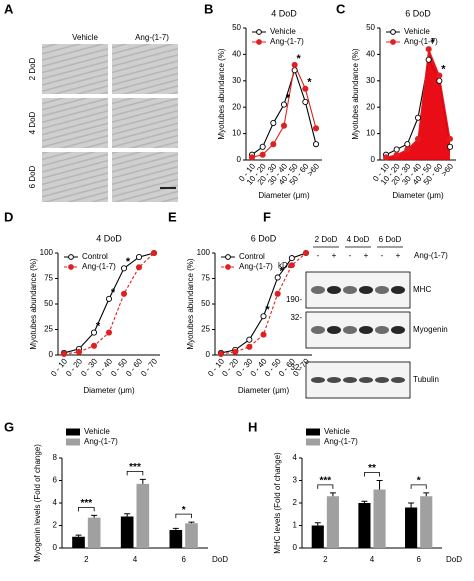 This screenshot has height=581, width=474. What do you see at coordinates (48, 303) in the screenshot?
I see `y-tick-label: 50` at bounding box center [48, 303].